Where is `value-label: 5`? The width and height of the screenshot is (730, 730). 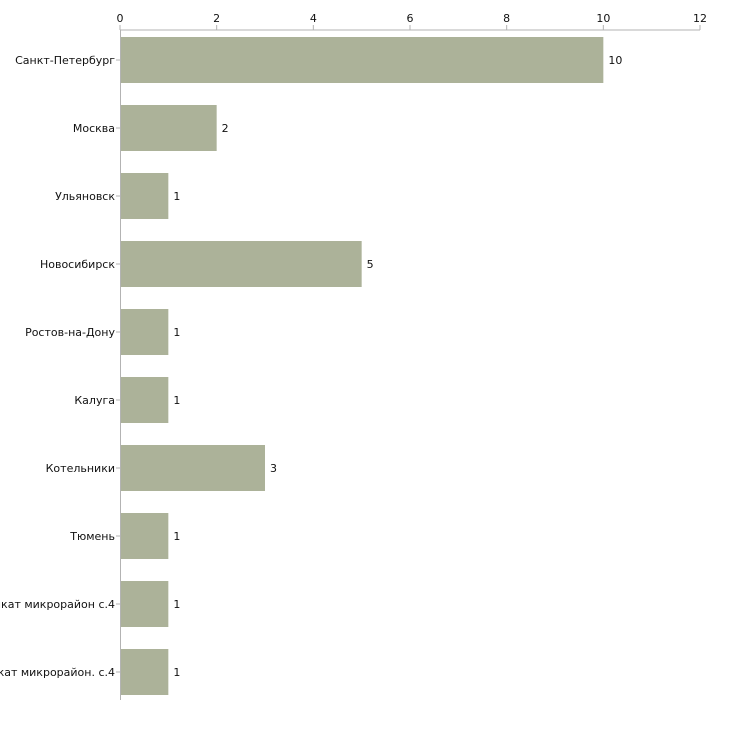
value-label: 5 is located at coordinates (370, 264).